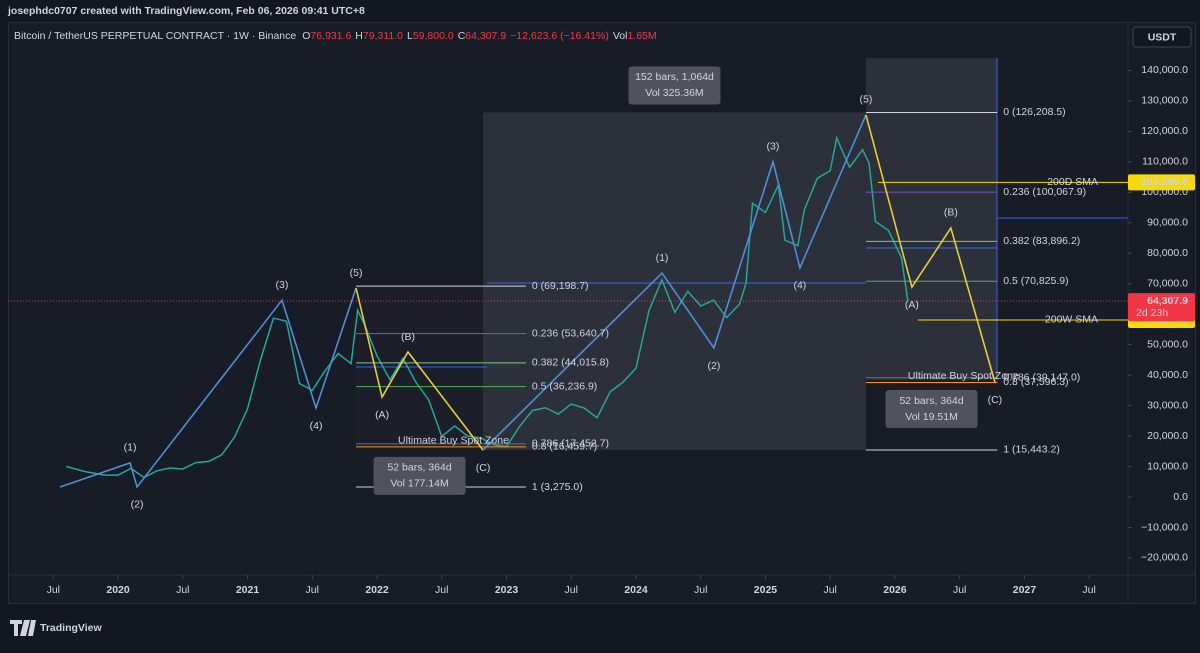 The image size is (1200, 653). Describe the element at coordinates (1167, 253) in the screenshot. I see `y-tick-label: 80,000.0` at that location.